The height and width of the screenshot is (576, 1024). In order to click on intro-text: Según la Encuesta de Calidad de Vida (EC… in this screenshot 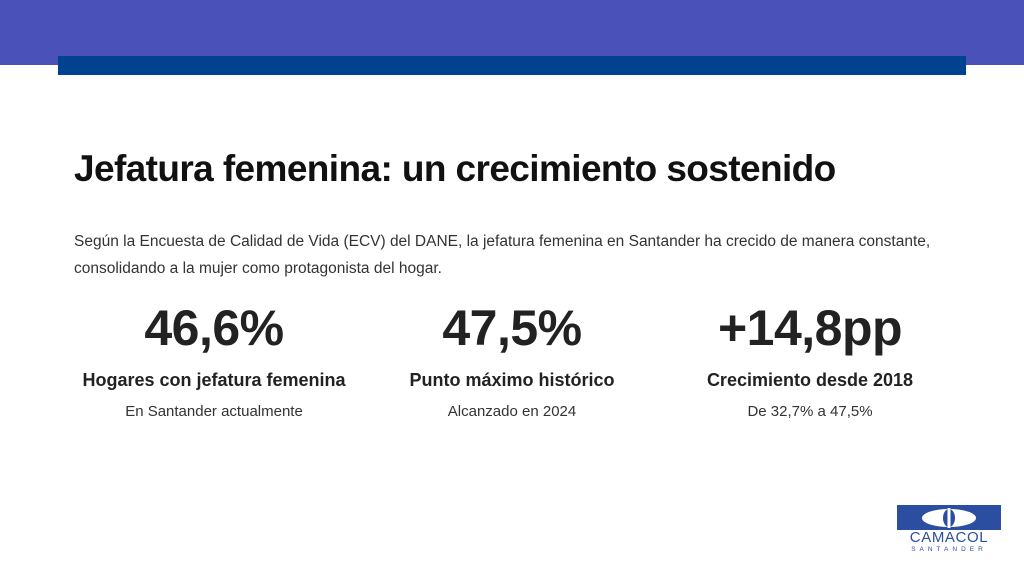, I will do `click(502, 255)`.